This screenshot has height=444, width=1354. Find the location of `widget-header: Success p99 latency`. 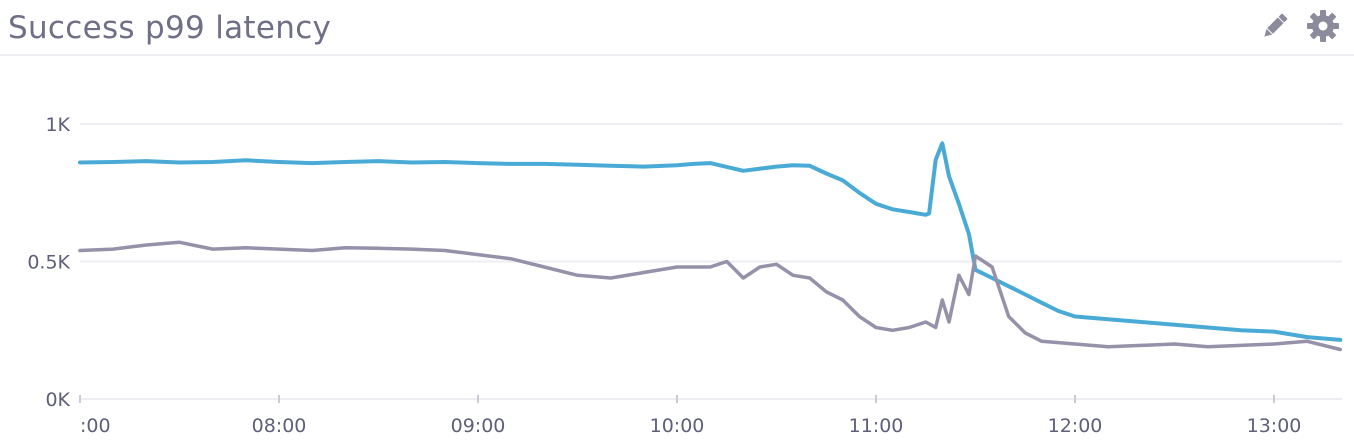

widget-header: Success p99 latency is located at coordinates (677, 28).